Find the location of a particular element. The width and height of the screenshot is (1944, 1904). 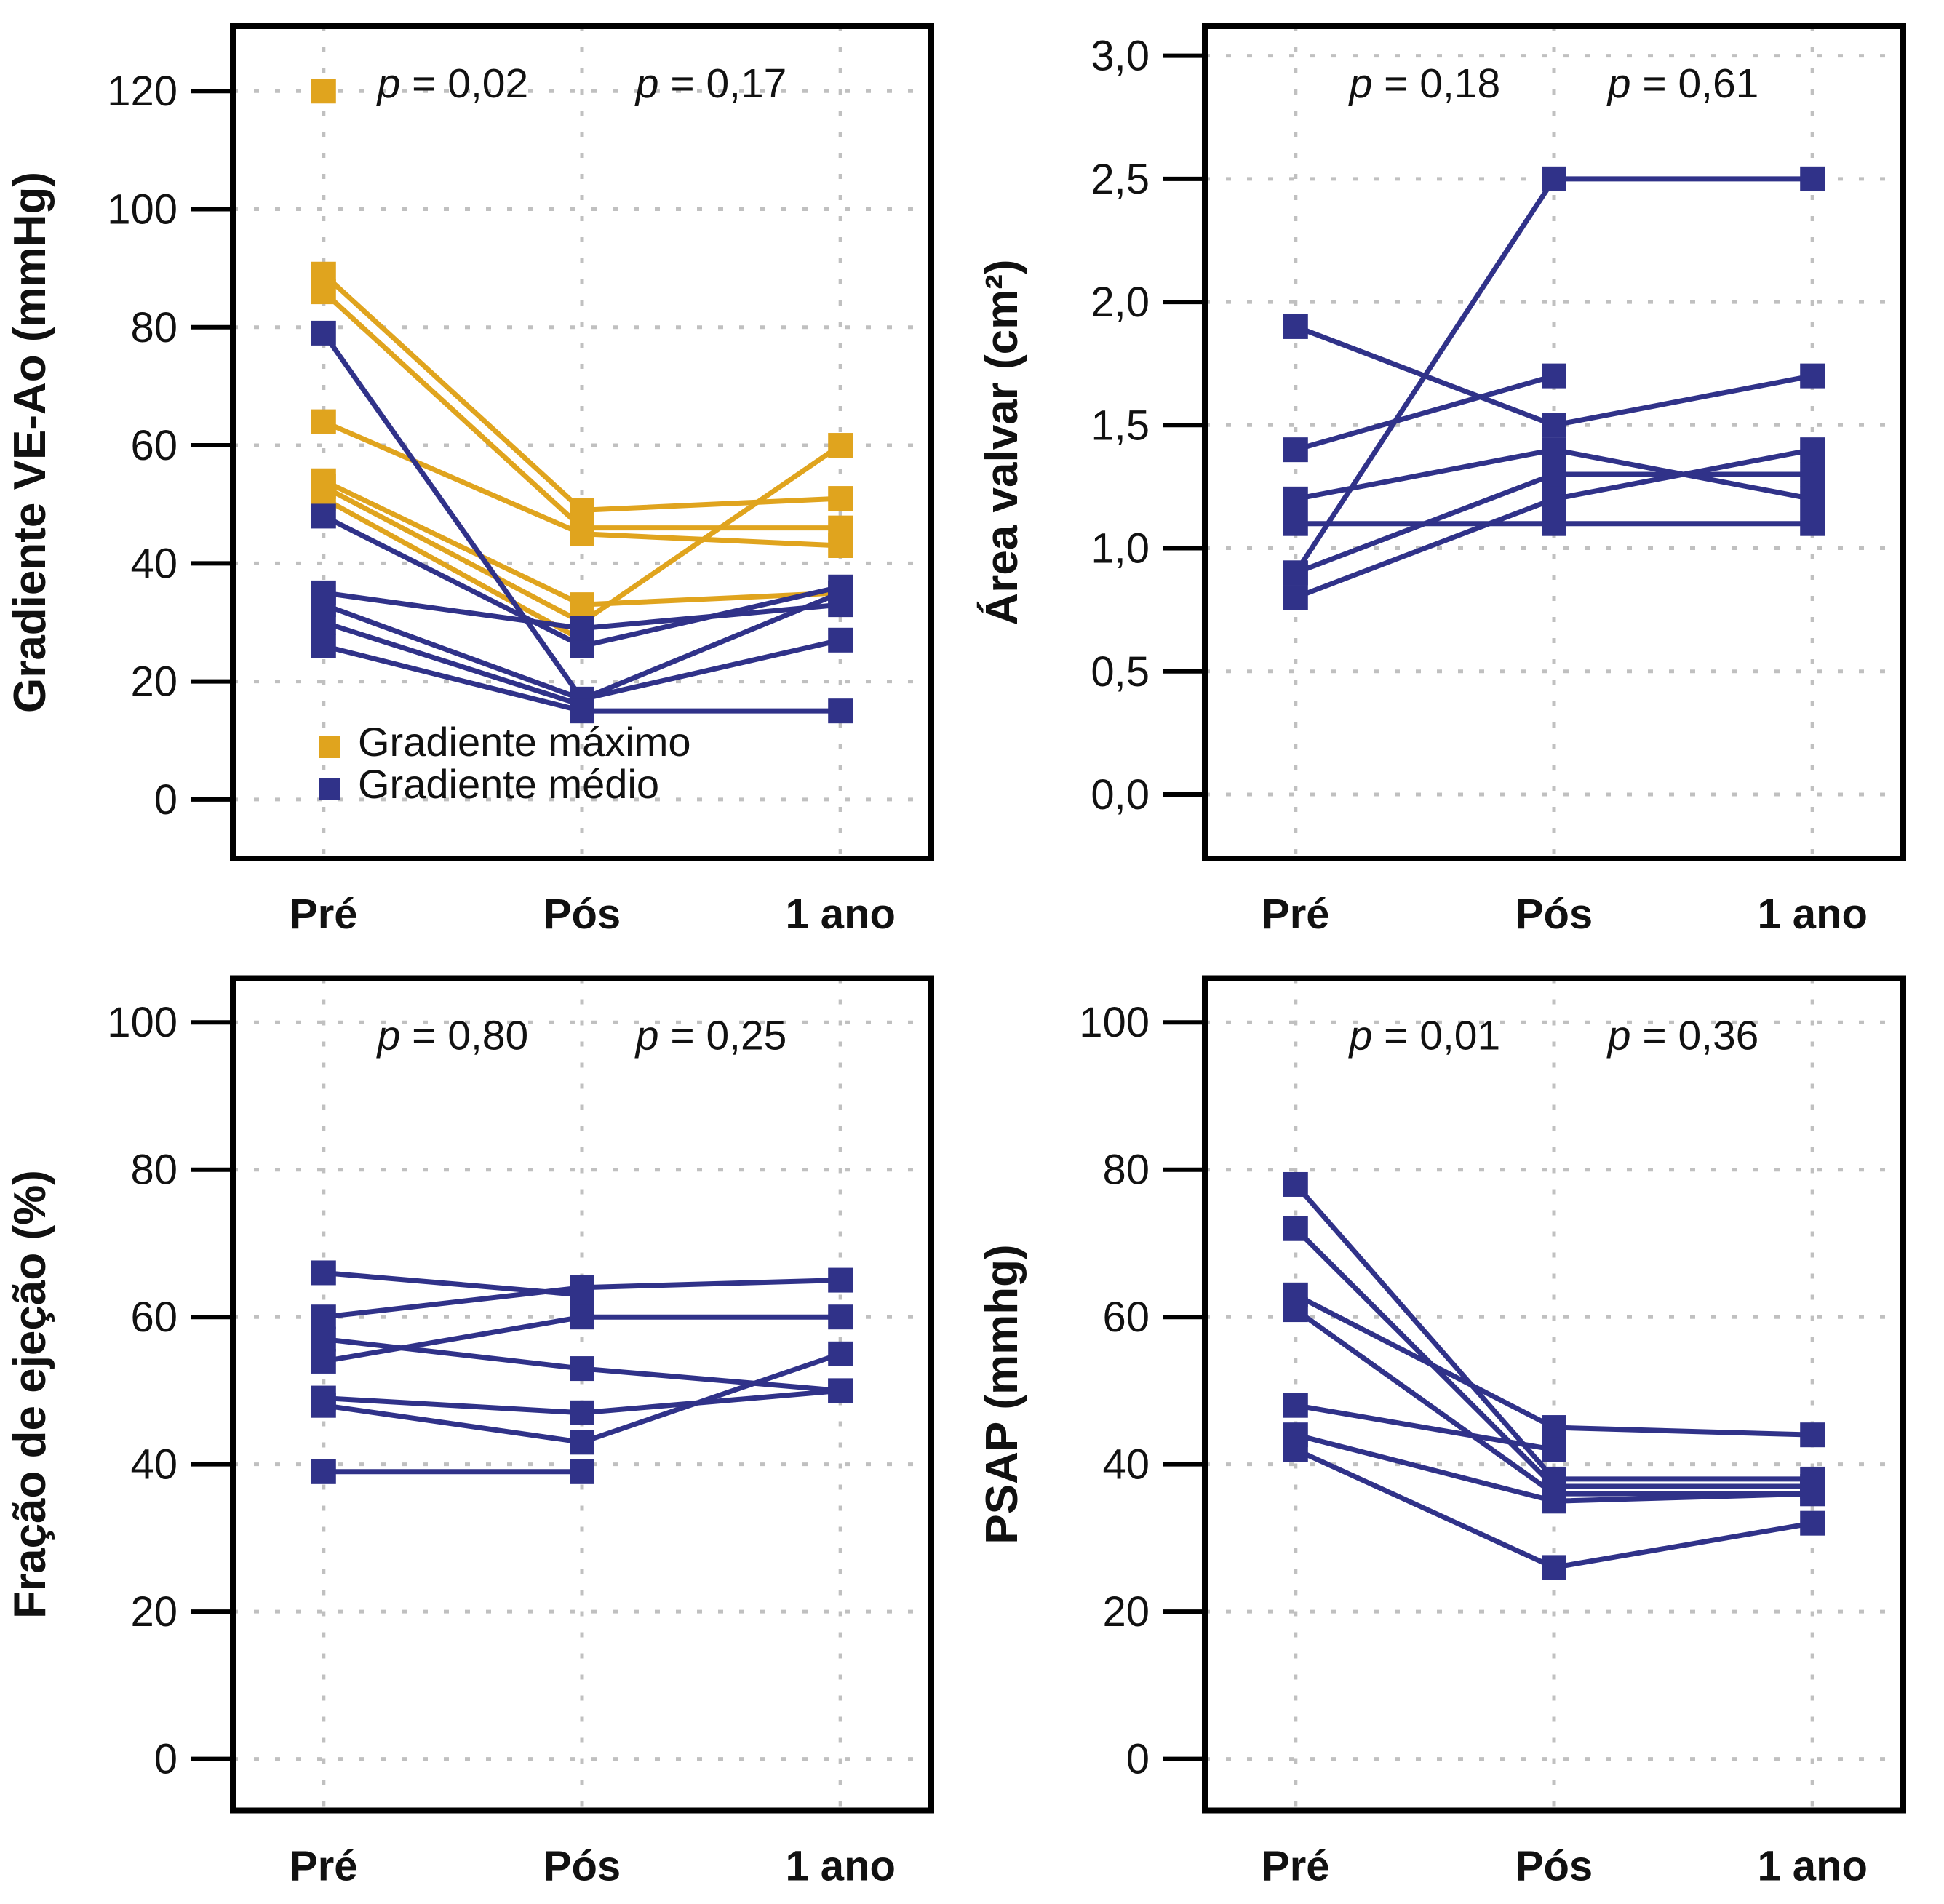

y-axis-title: Fração de ejeção (%) is located at coordinates (30, 1394).